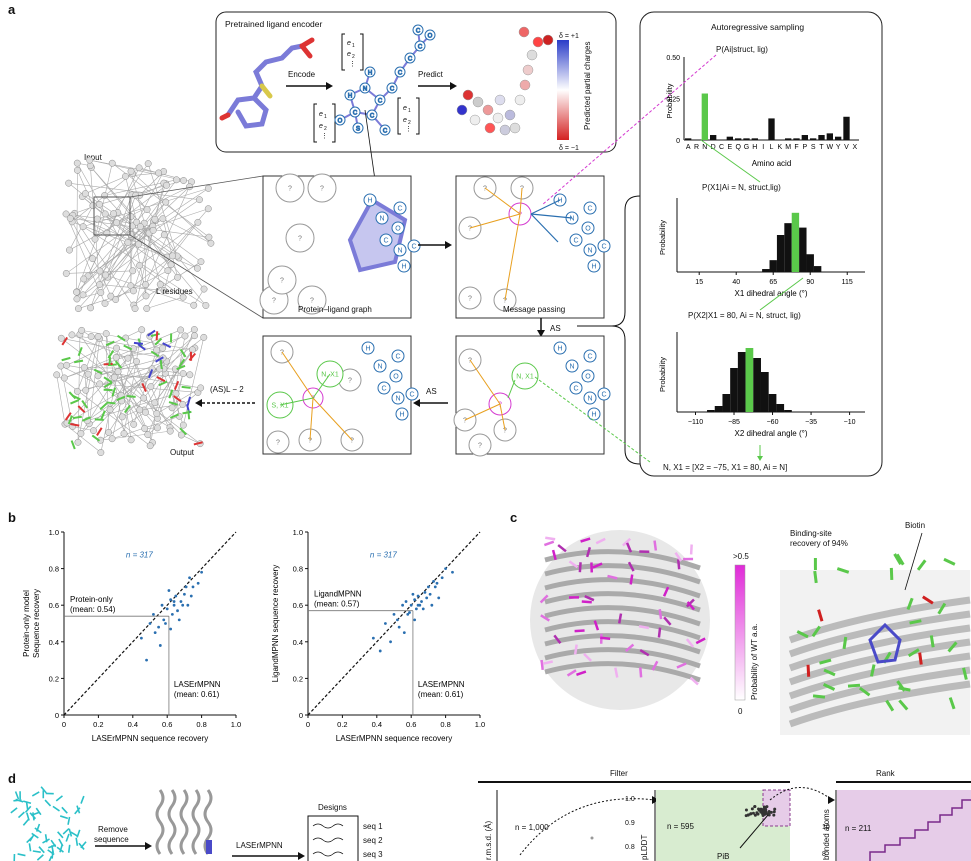 The image size is (971, 861). Describe the element at coordinates (885, 643) in the screenshot. I see `biotin-ligand` at that location.